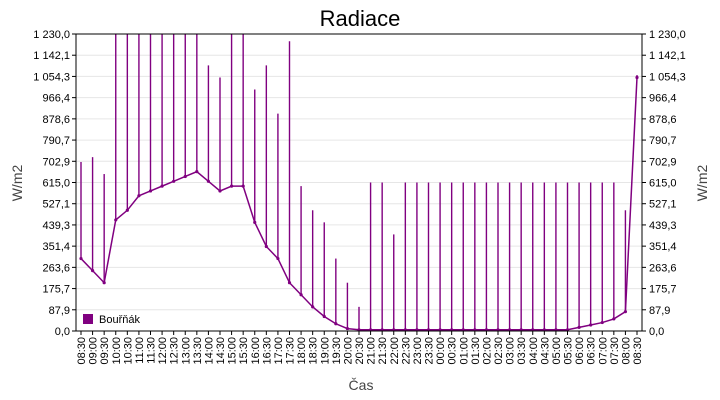 This screenshot has height=400, width=720. What do you see at coordinates (667, 35) in the screenshot?
I see `y-tick-label-right: 1 230,0` at bounding box center [667, 35].